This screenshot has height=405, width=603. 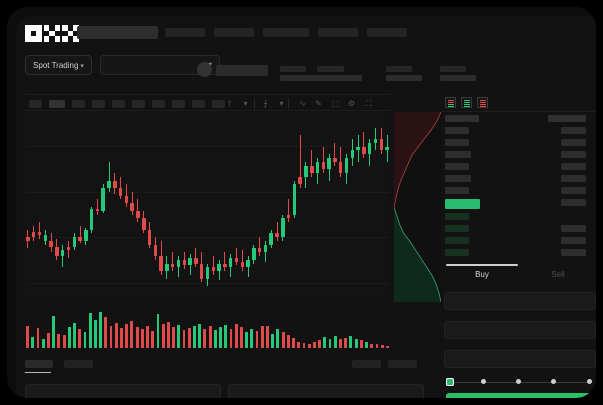 What do you see at coordinates (38, 372) in the screenshot?
I see `active-tab-indicator` at bounding box center [38, 372].